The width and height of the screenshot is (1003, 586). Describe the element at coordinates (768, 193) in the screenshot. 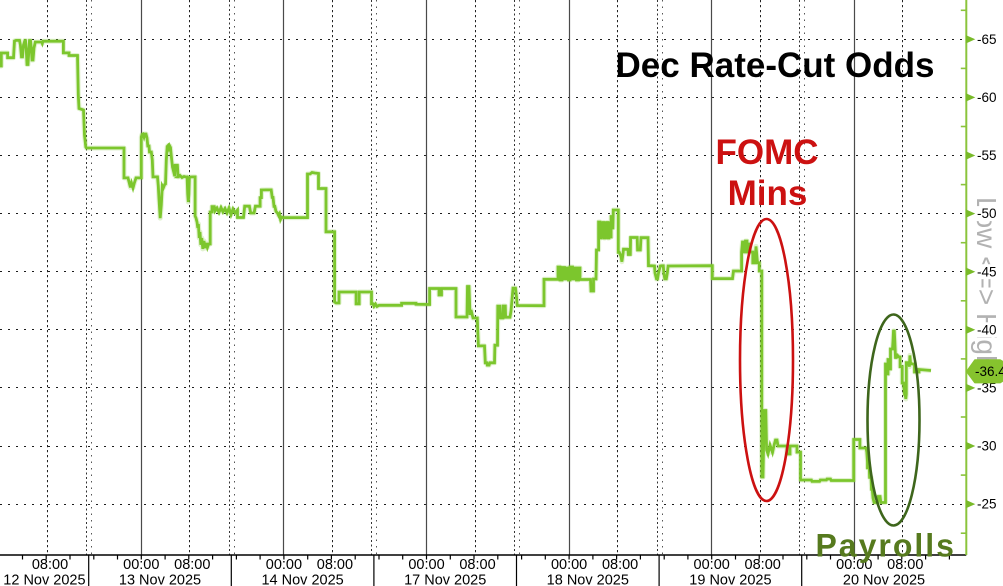

I see `svg-text: Mins` at that location.